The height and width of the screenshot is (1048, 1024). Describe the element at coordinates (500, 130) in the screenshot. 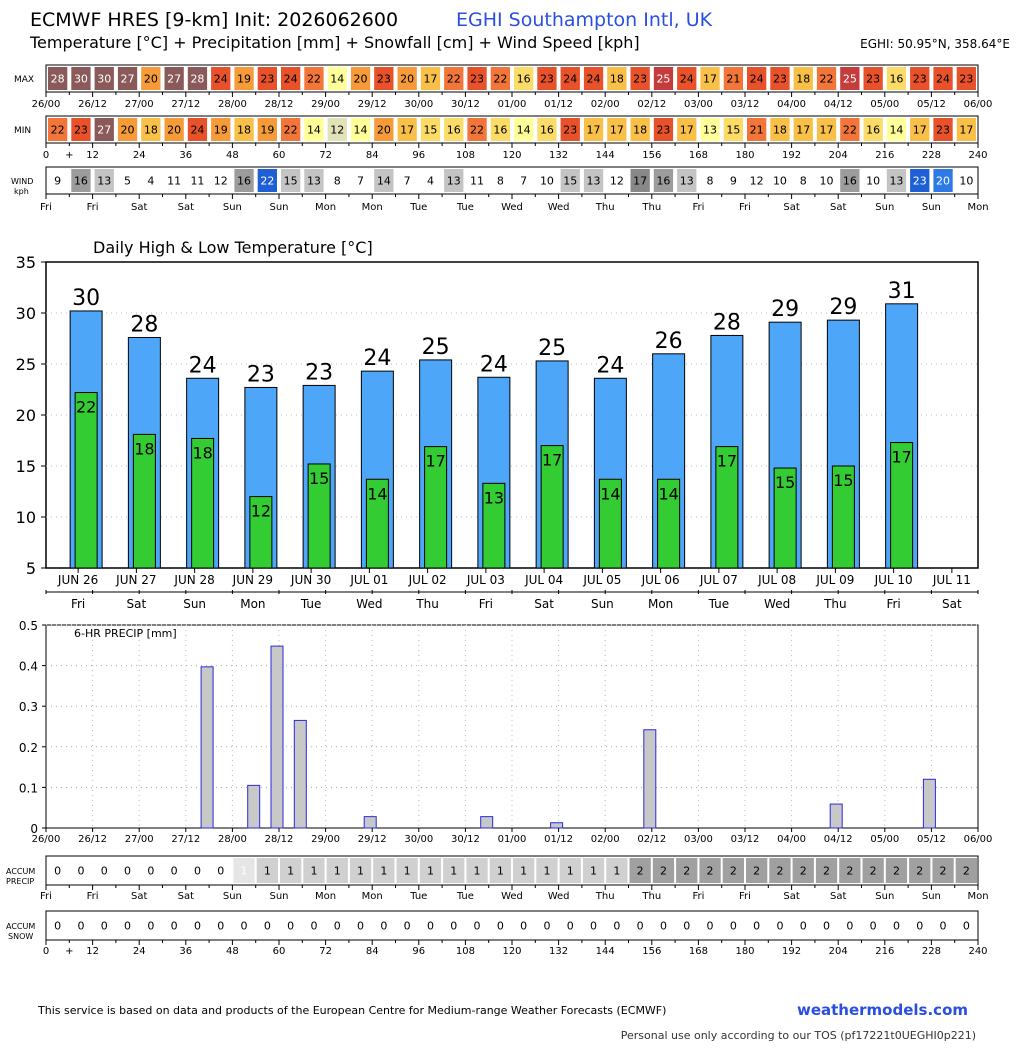

I see `min-temp-value: 16` at that location.